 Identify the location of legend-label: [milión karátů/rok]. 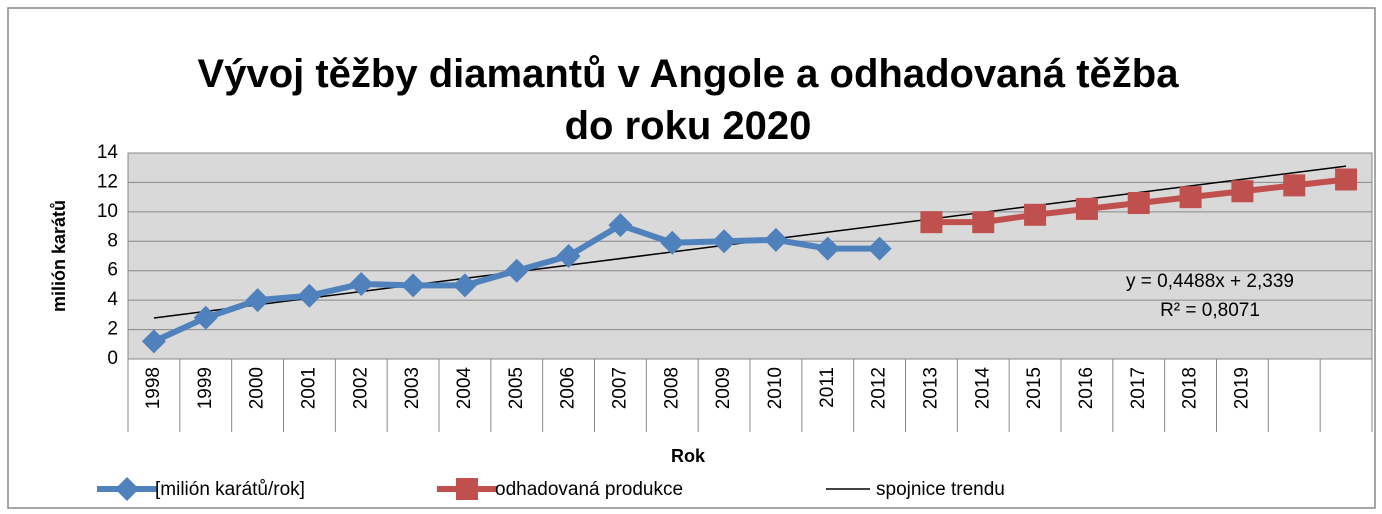
(230, 489).